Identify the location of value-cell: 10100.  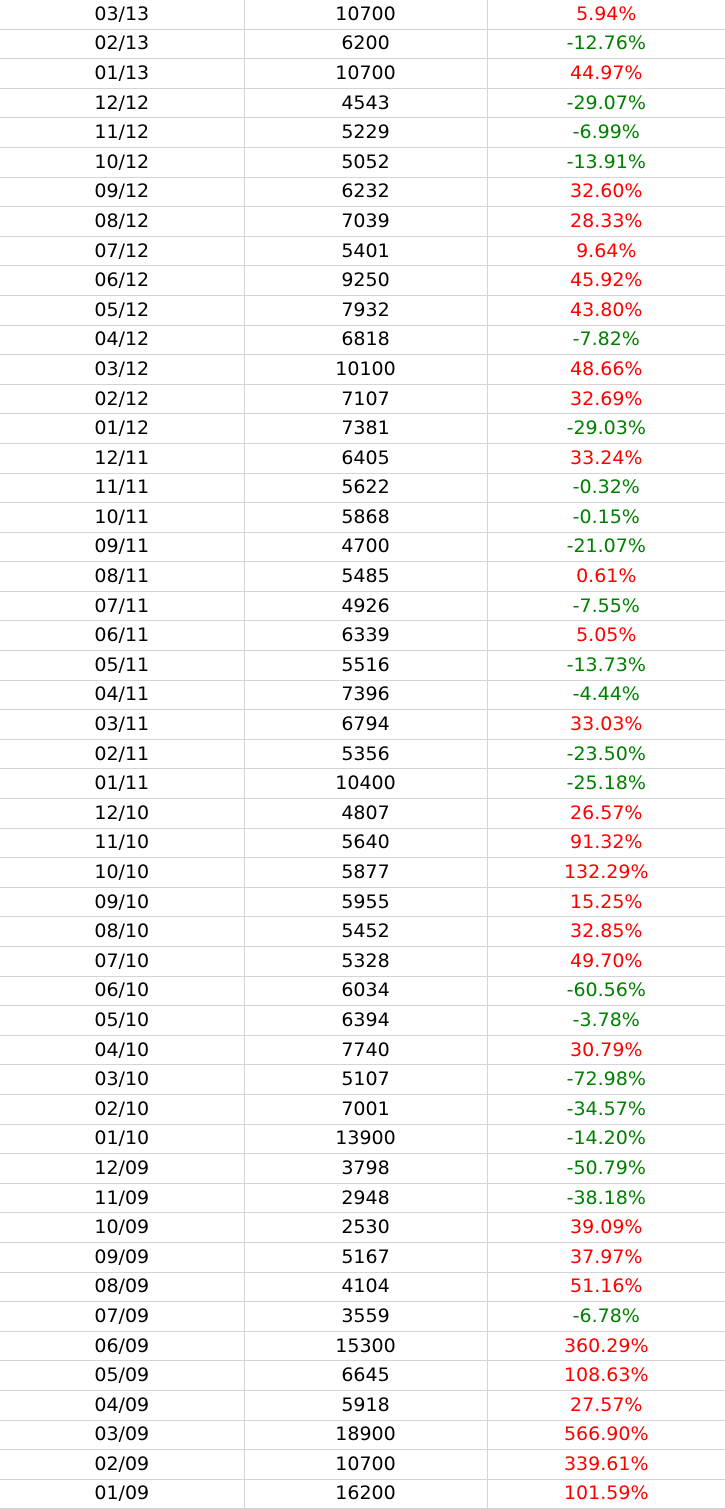
(365, 369).